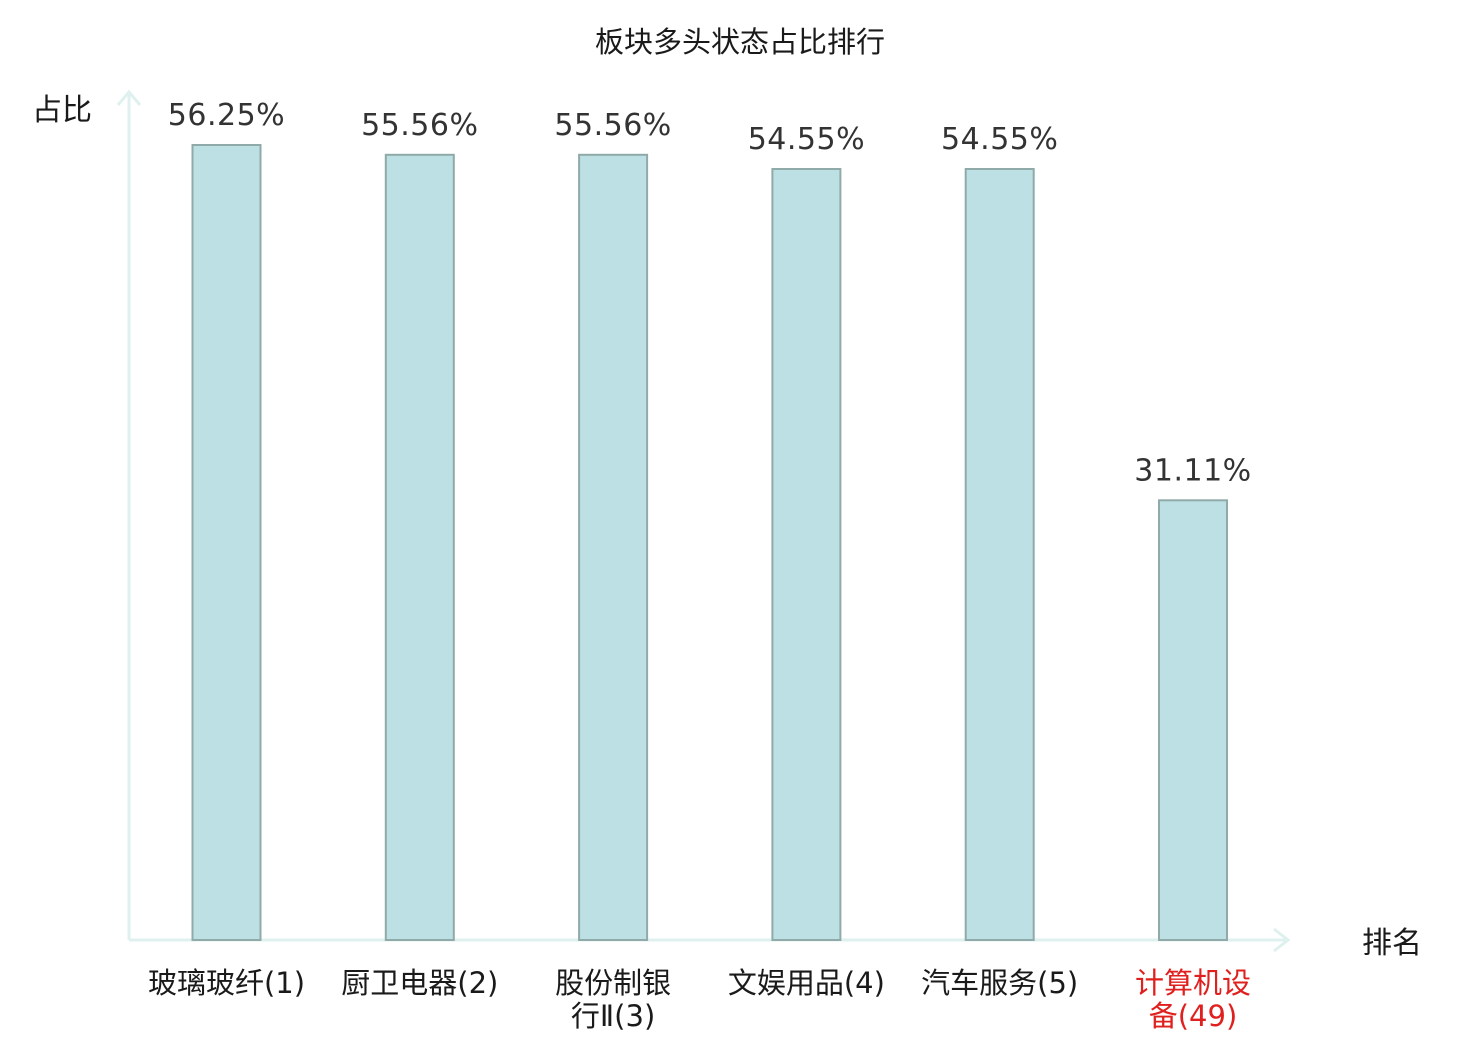 The image size is (1480, 1040). What do you see at coordinates (226, 115) in the screenshot?
I see `value-label-1: 56.25%` at bounding box center [226, 115].